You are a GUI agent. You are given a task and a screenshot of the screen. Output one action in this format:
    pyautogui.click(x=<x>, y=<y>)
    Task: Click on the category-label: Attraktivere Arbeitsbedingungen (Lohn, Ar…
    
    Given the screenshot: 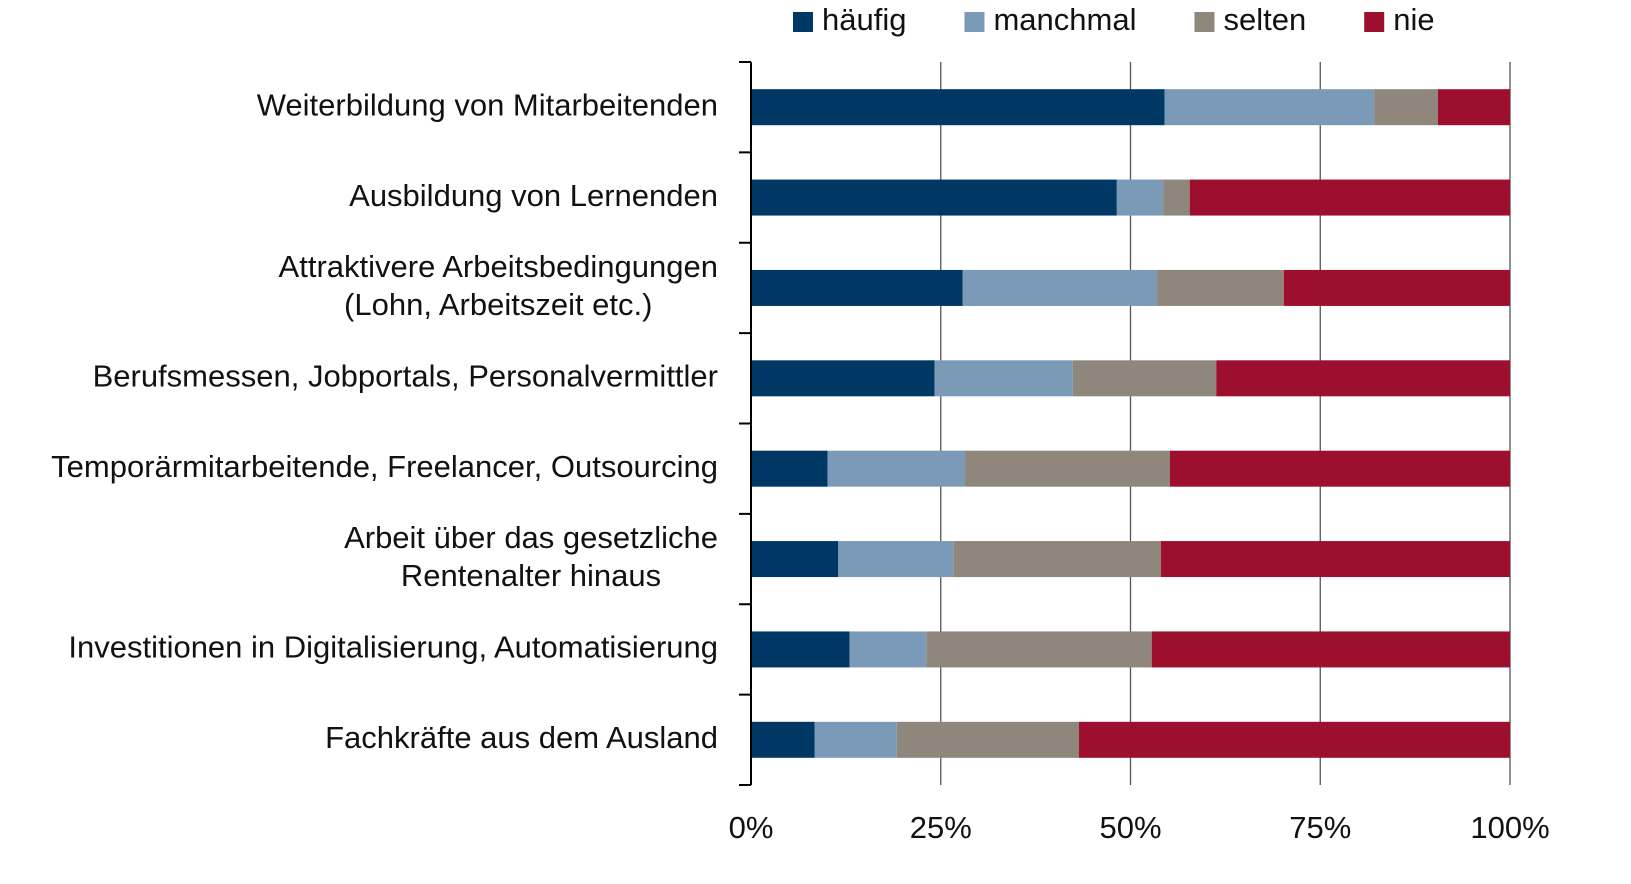 What is the action you would take?
    pyautogui.click(x=498, y=285)
    